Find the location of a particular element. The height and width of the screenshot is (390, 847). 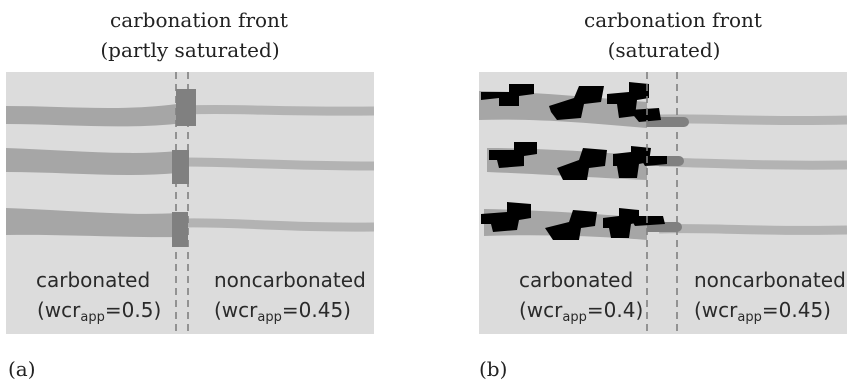

panel-b-carbonated-wcr: (wcrapp=0.4) is located at coordinates (581, 311).